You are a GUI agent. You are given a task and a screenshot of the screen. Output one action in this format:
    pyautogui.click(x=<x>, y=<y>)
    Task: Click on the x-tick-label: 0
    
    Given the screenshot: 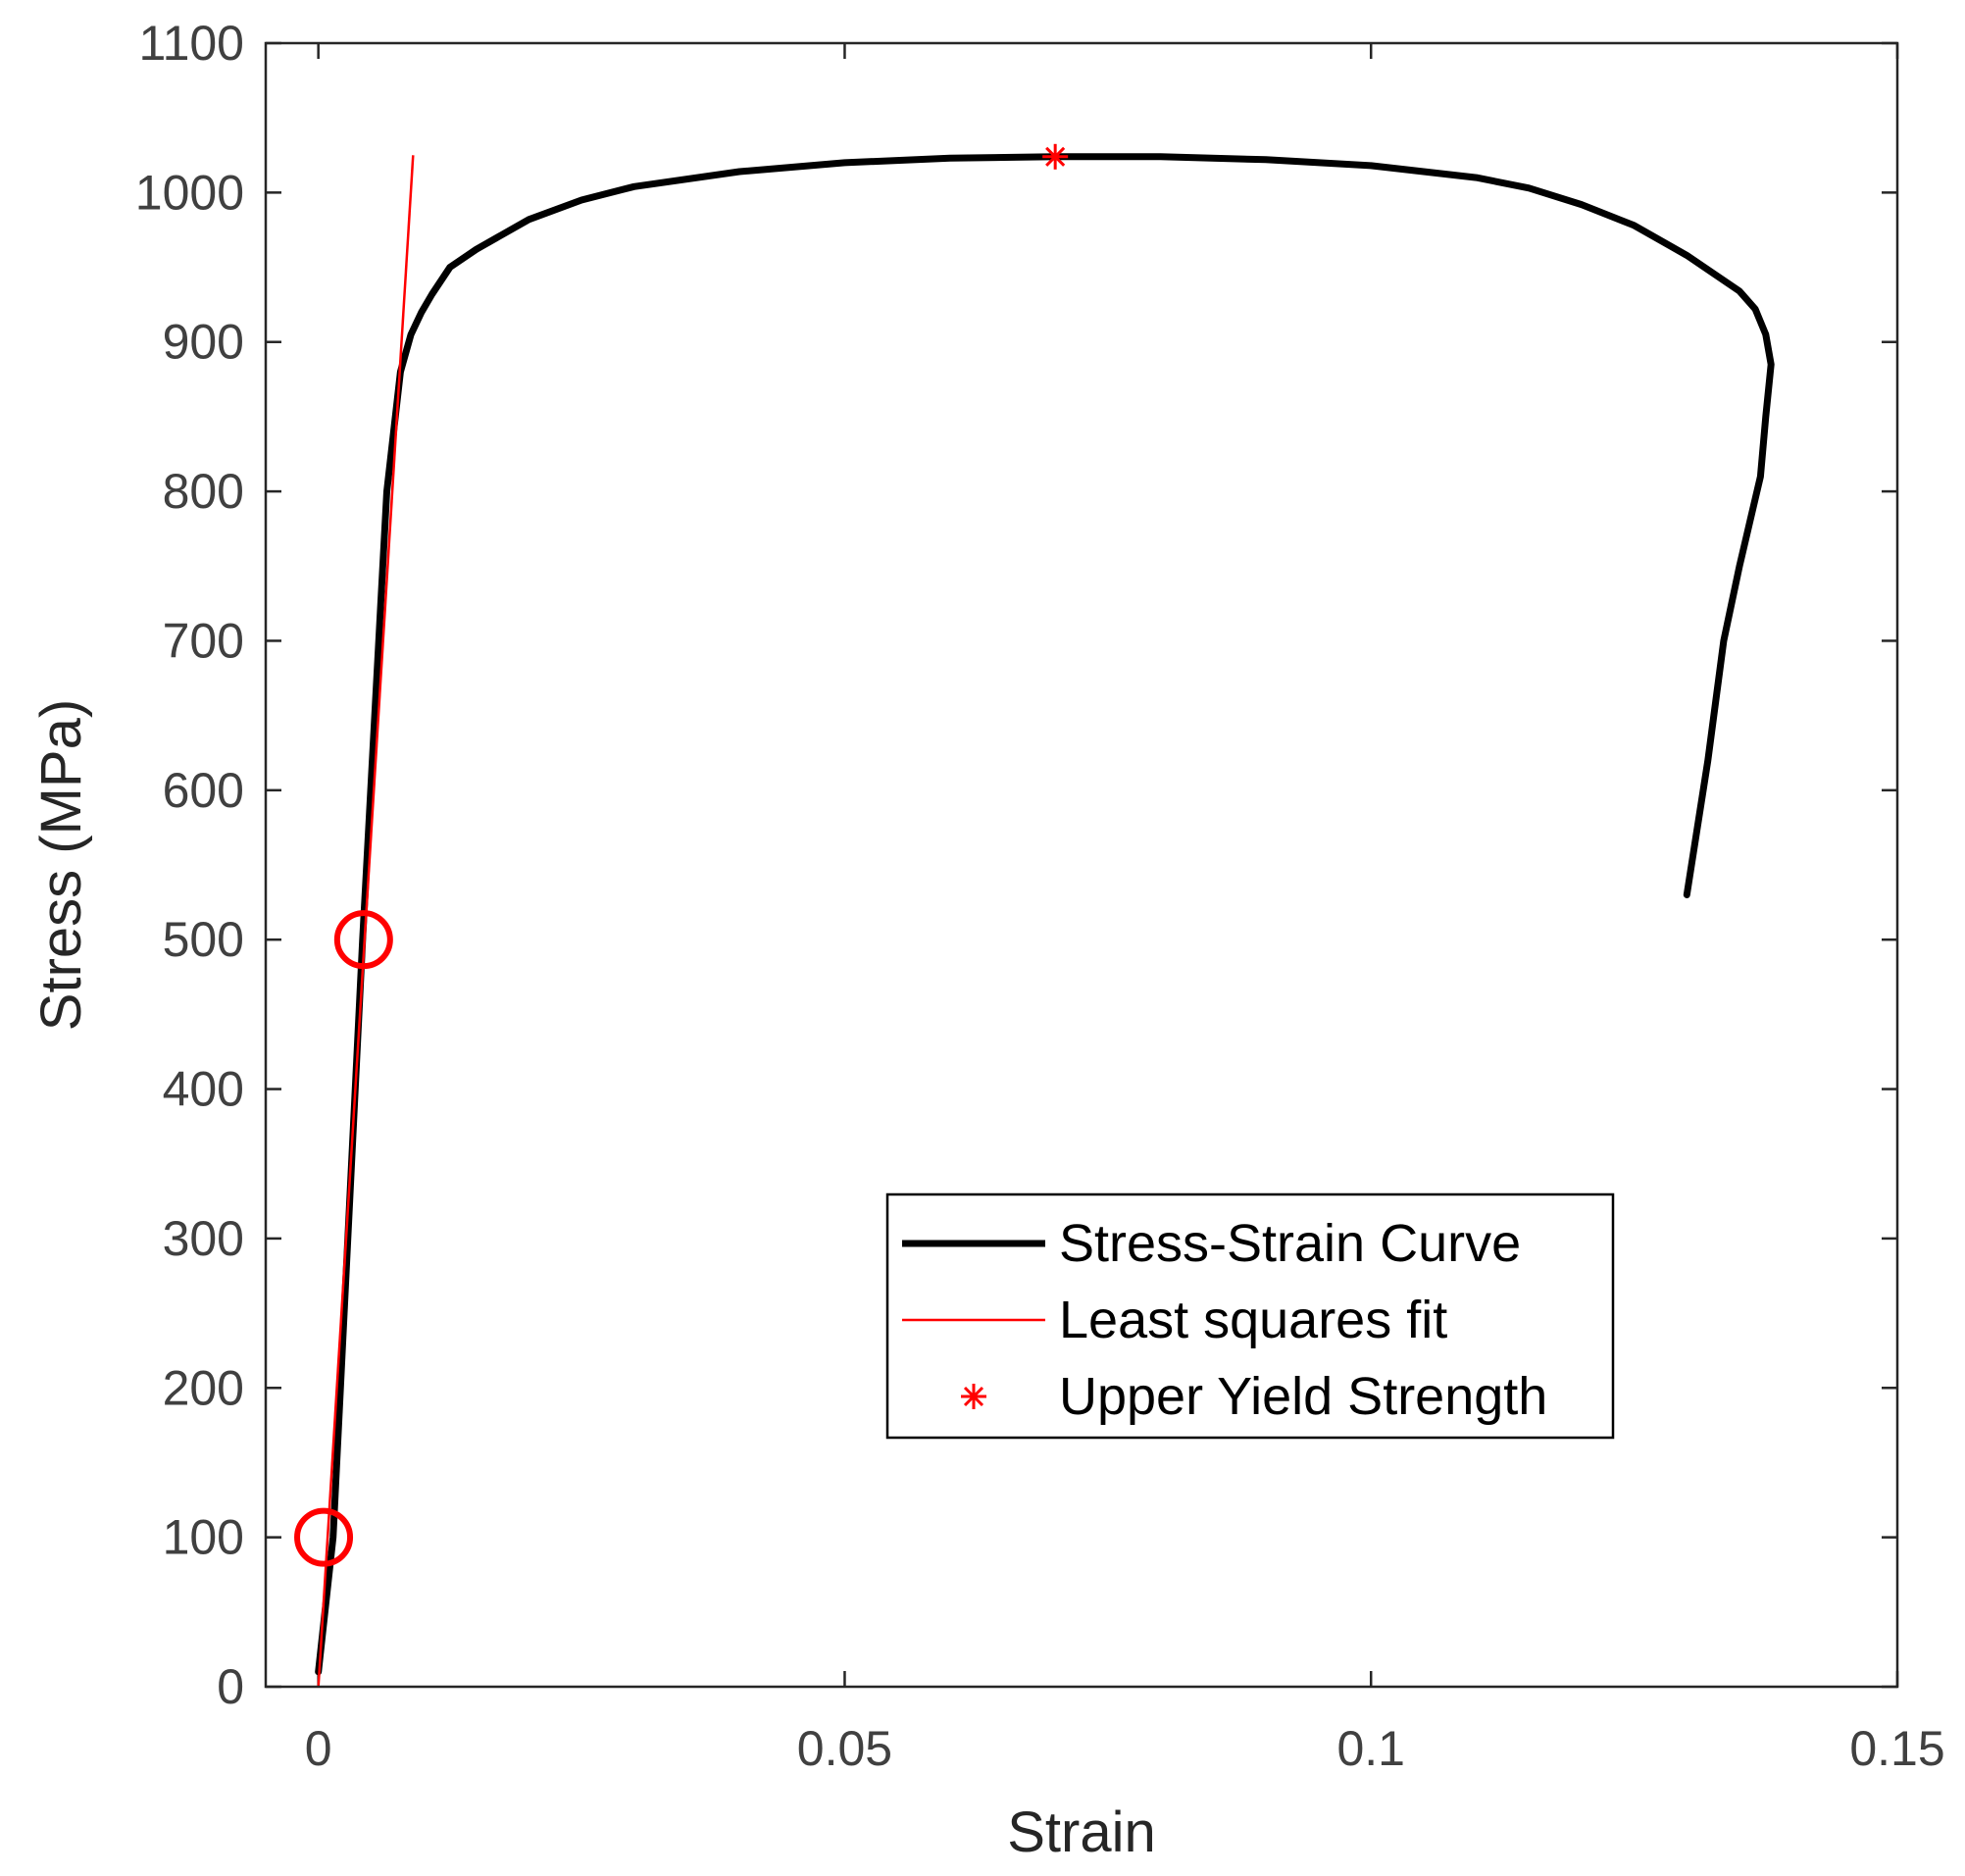 What is the action you would take?
    pyautogui.click(x=318, y=1748)
    